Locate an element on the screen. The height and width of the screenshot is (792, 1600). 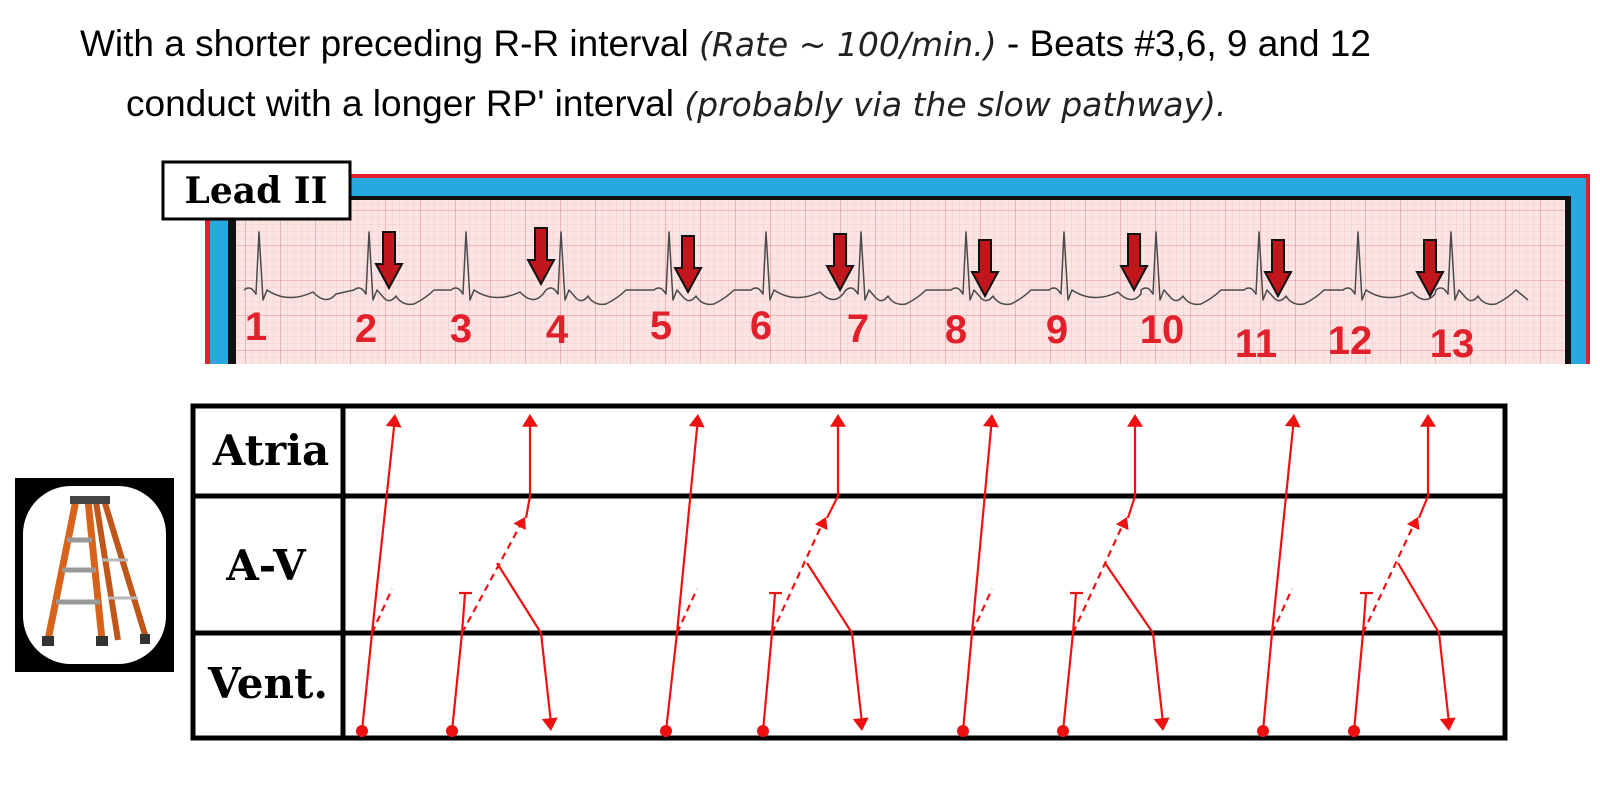
ladder-vent-line-a1 is located at coordinates (671, 682).